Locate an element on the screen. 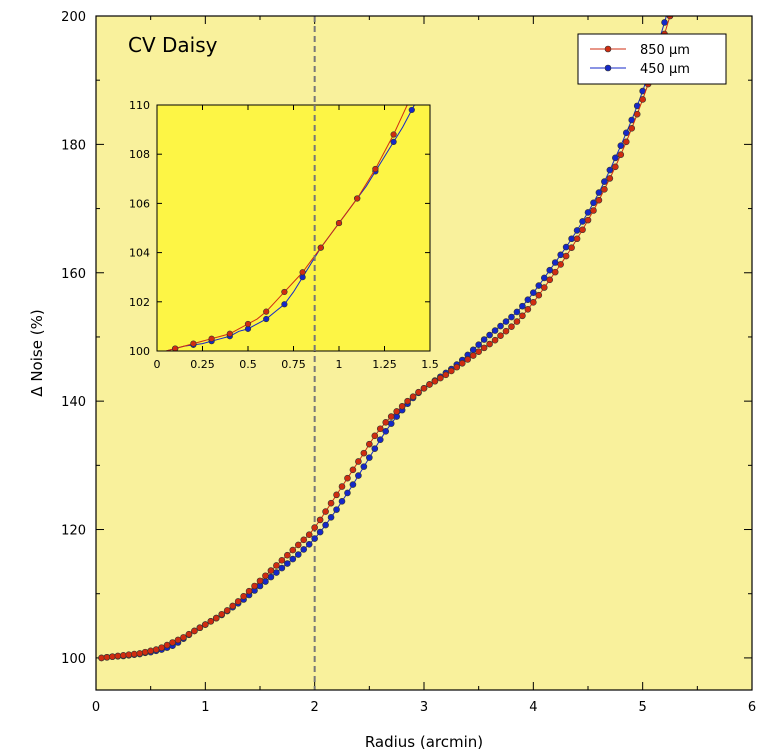  x-tick-label: 4 is located at coordinates (533, 707).